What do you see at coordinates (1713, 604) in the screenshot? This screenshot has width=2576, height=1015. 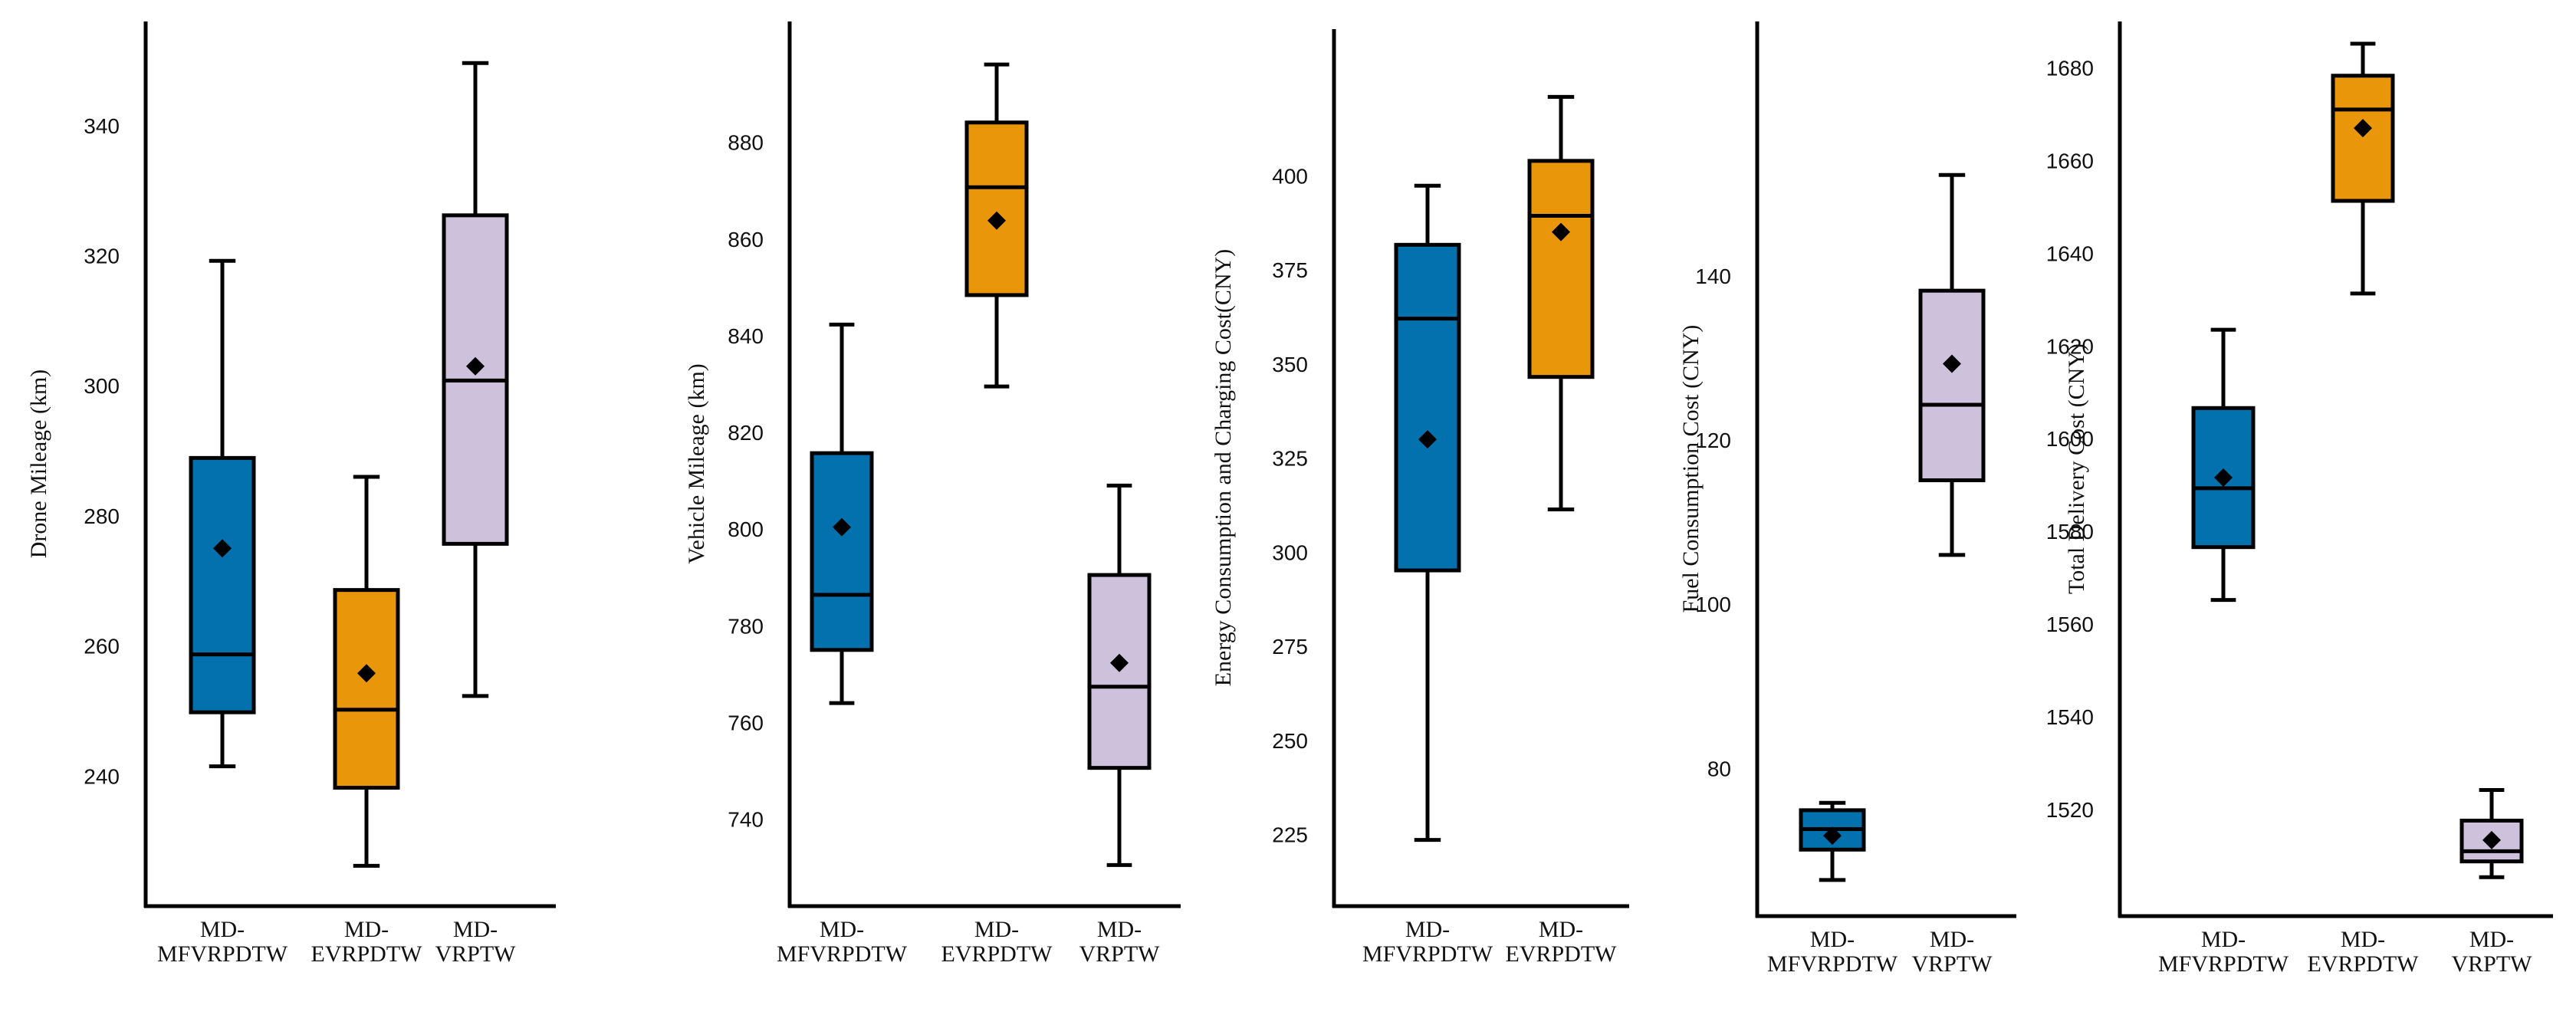 I see `y-tick-label: 100` at bounding box center [1713, 604].